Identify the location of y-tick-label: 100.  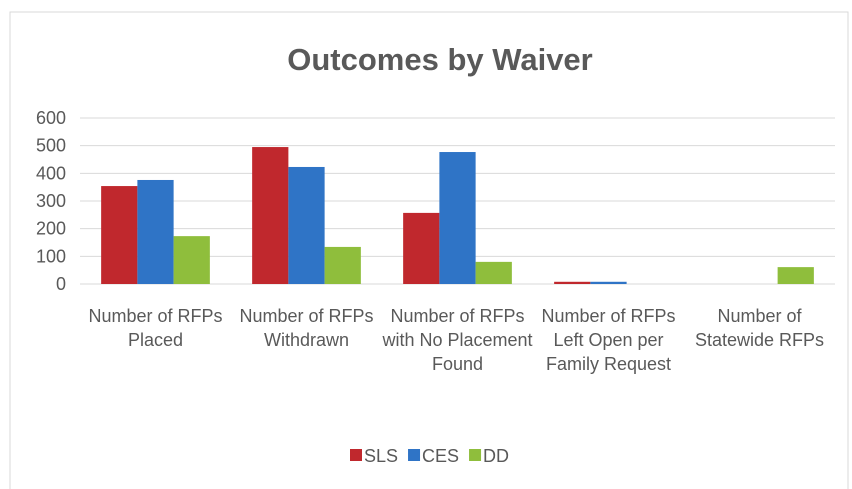
(51, 256).